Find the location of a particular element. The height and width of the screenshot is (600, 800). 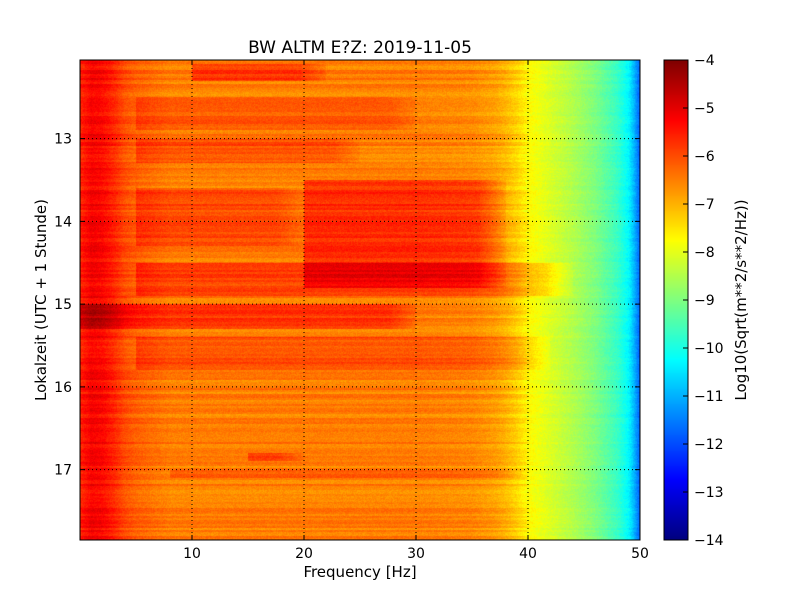

y-axis-label: Lokalzeit (UTC + 1 Stunde) is located at coordinates (41, 300).